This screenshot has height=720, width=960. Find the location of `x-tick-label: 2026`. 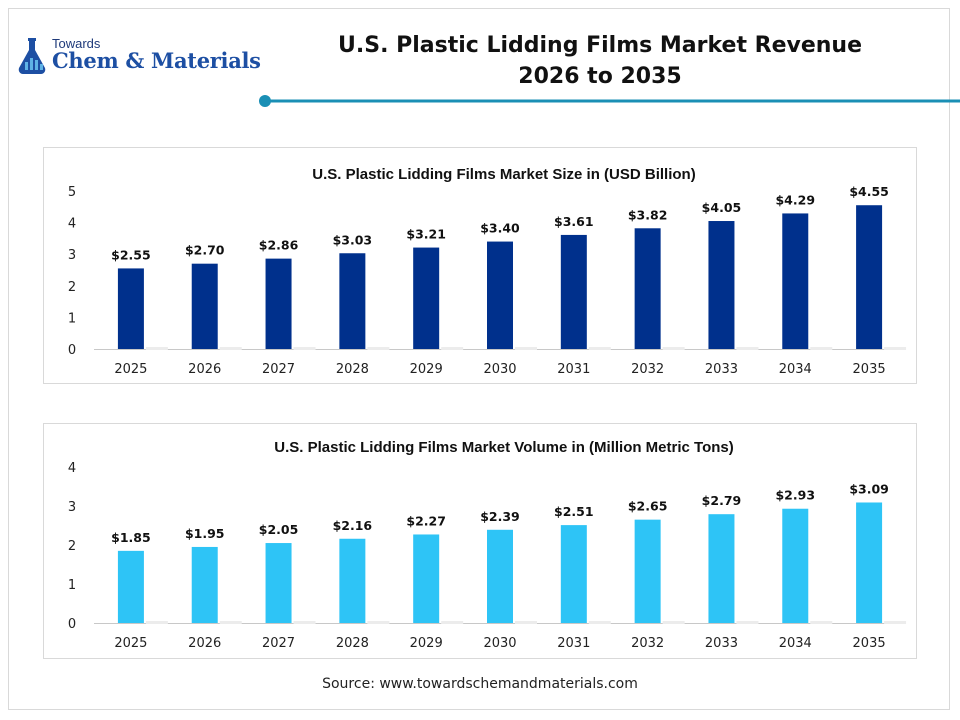

x-tick-label: 2026 is located at coordinates (204, 369).